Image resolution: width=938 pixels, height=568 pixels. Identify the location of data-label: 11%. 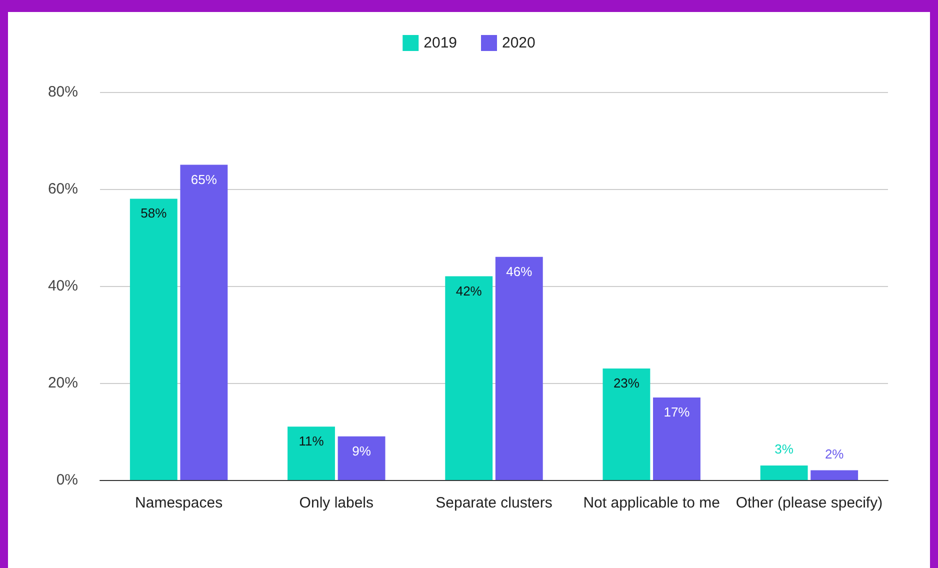
(311, 441).